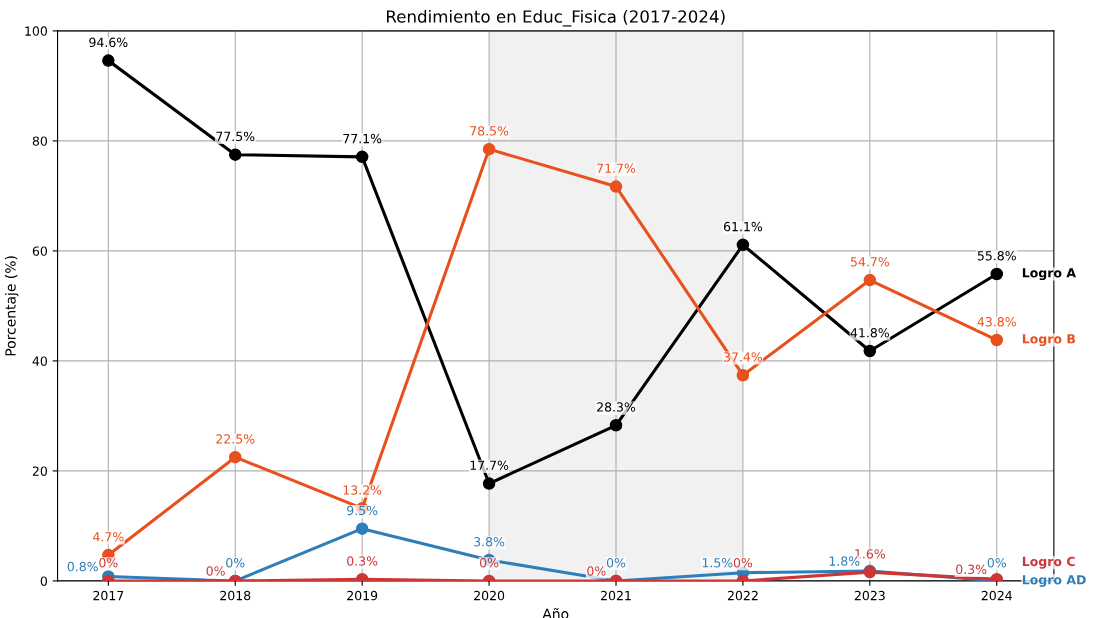 The height and width of the screenshot is (618, 1107). Describe the element at coordinates (40, 471) in the screenshot. I see `y-tick-label: 20` at that location.